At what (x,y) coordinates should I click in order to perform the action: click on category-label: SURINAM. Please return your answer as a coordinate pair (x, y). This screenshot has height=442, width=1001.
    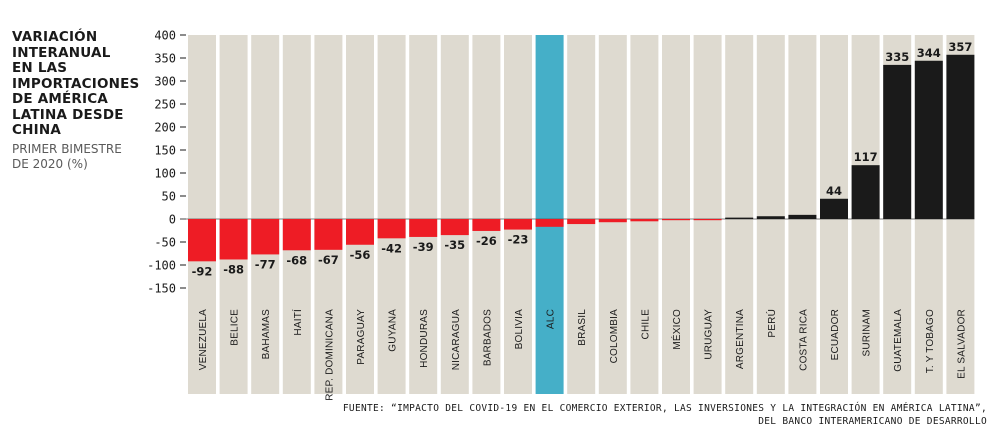
    Looking at the image, I should click on (867, 333).